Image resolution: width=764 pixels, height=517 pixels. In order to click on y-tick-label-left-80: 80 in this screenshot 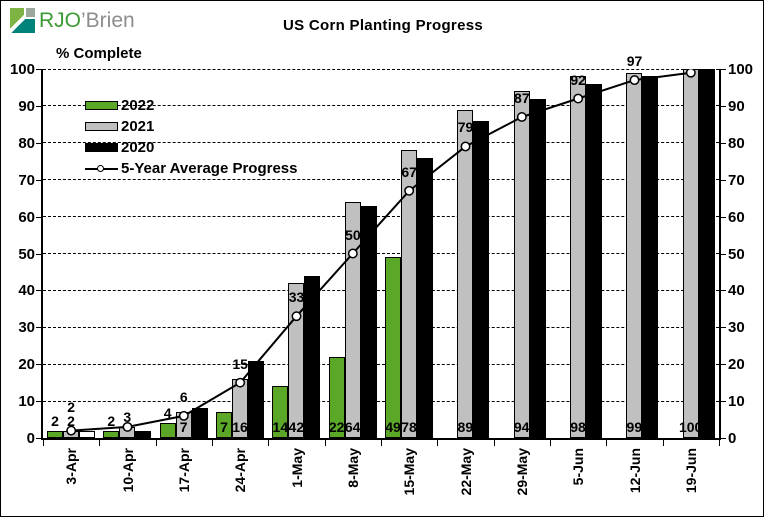, I will do `click(26, 143)`.